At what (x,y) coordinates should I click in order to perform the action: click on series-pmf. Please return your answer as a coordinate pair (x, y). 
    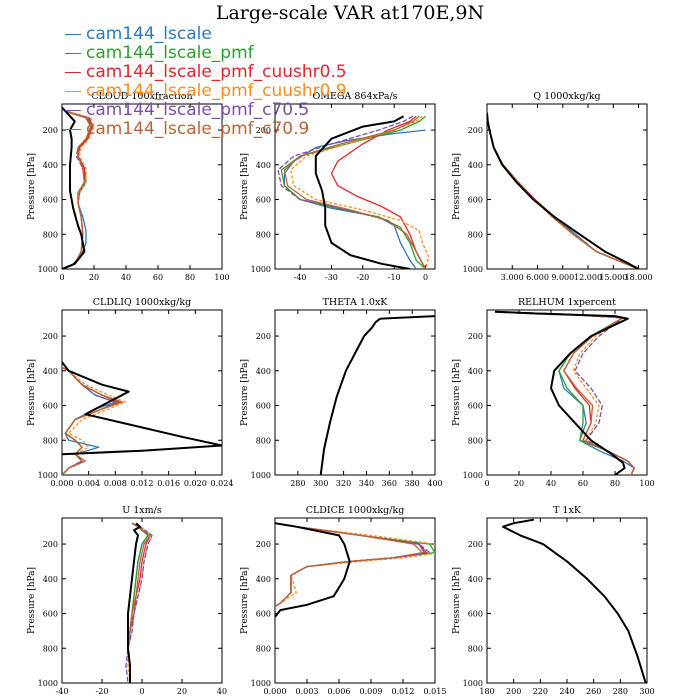
    Looking at the image, I should click on (355, 565).